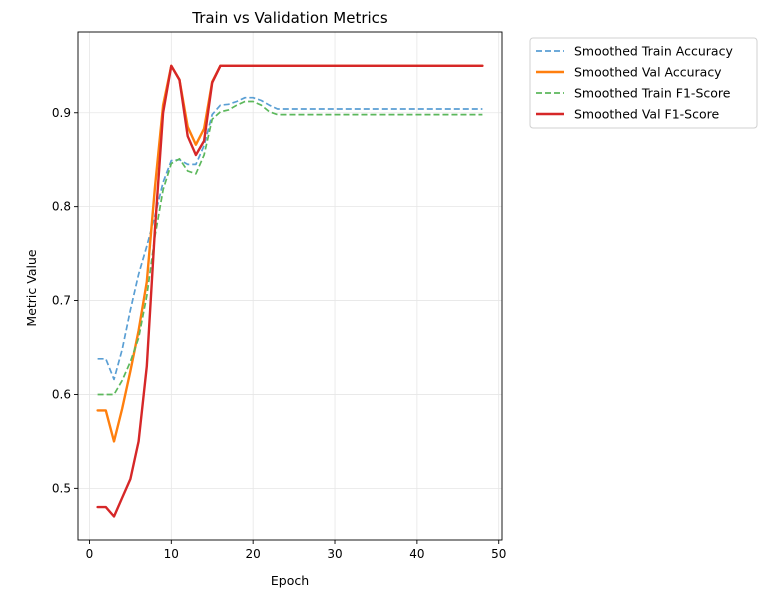 This screenshot has width=766, height=596. Describe the element at coordinates (253, 554) in the screenshot. I see `x-tick-label: 20` at that location.